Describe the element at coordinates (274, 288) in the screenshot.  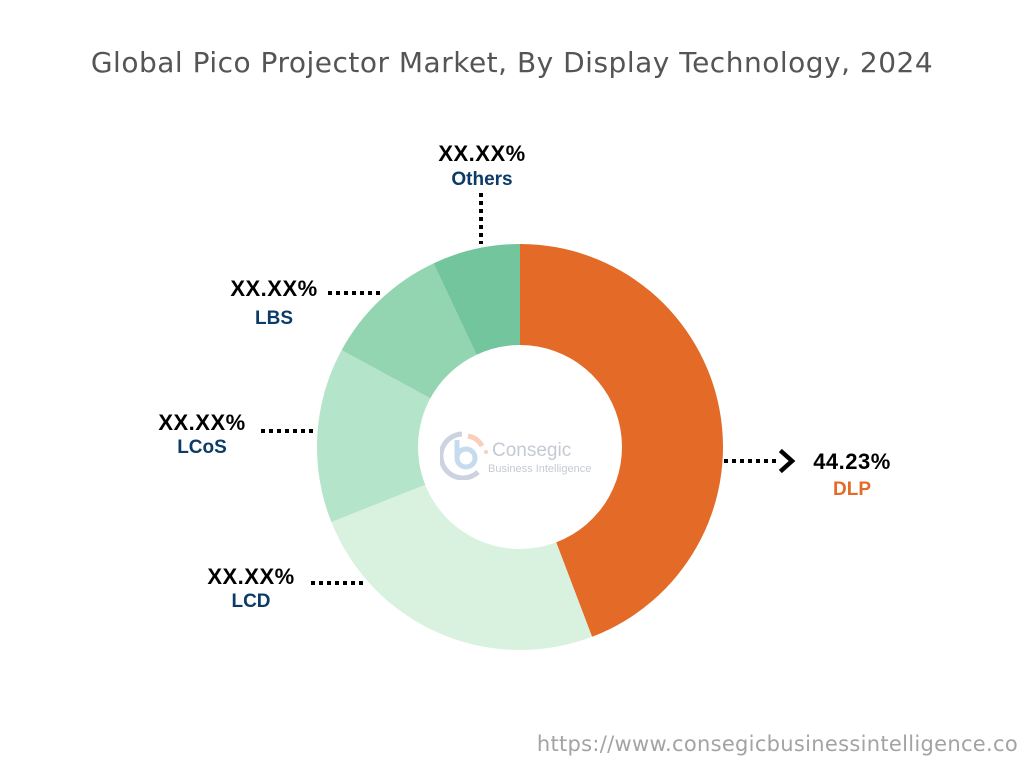
I see `label-lbs-value: XX.XX%` at that location.